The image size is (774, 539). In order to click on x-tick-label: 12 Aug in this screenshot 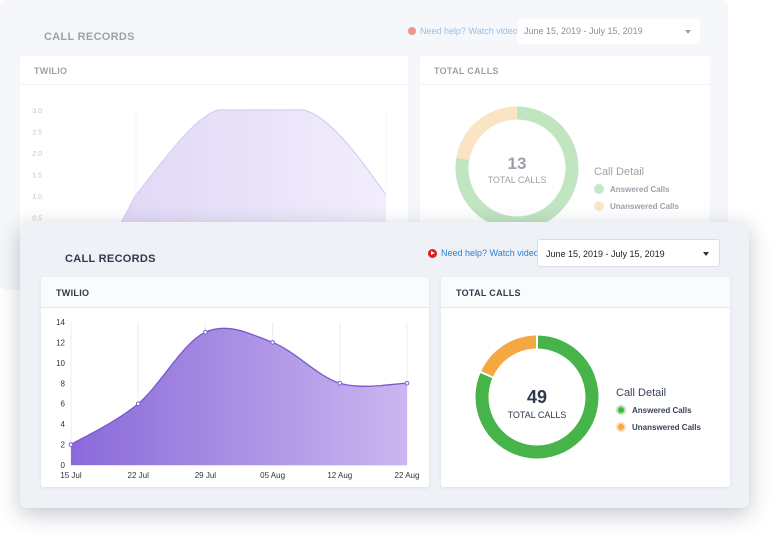, I will do `click(339, 475)`.